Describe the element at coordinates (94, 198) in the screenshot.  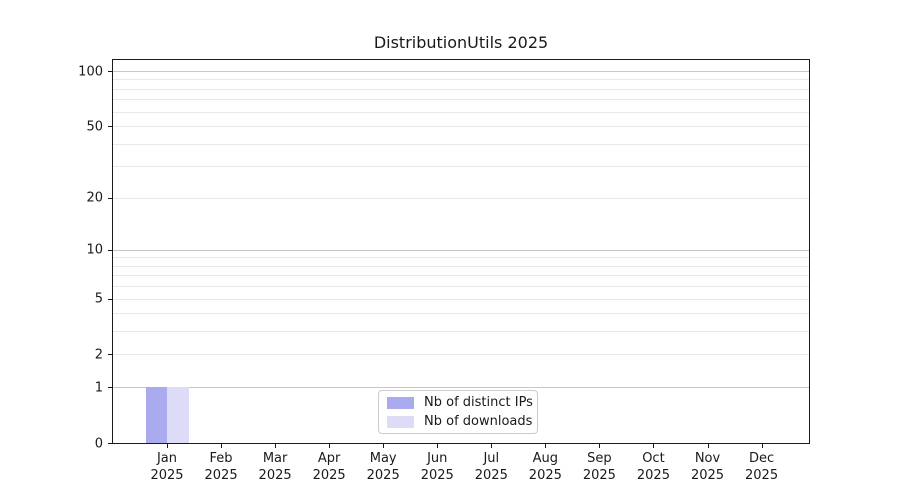
I see `y-tick-label: 20` at that location.